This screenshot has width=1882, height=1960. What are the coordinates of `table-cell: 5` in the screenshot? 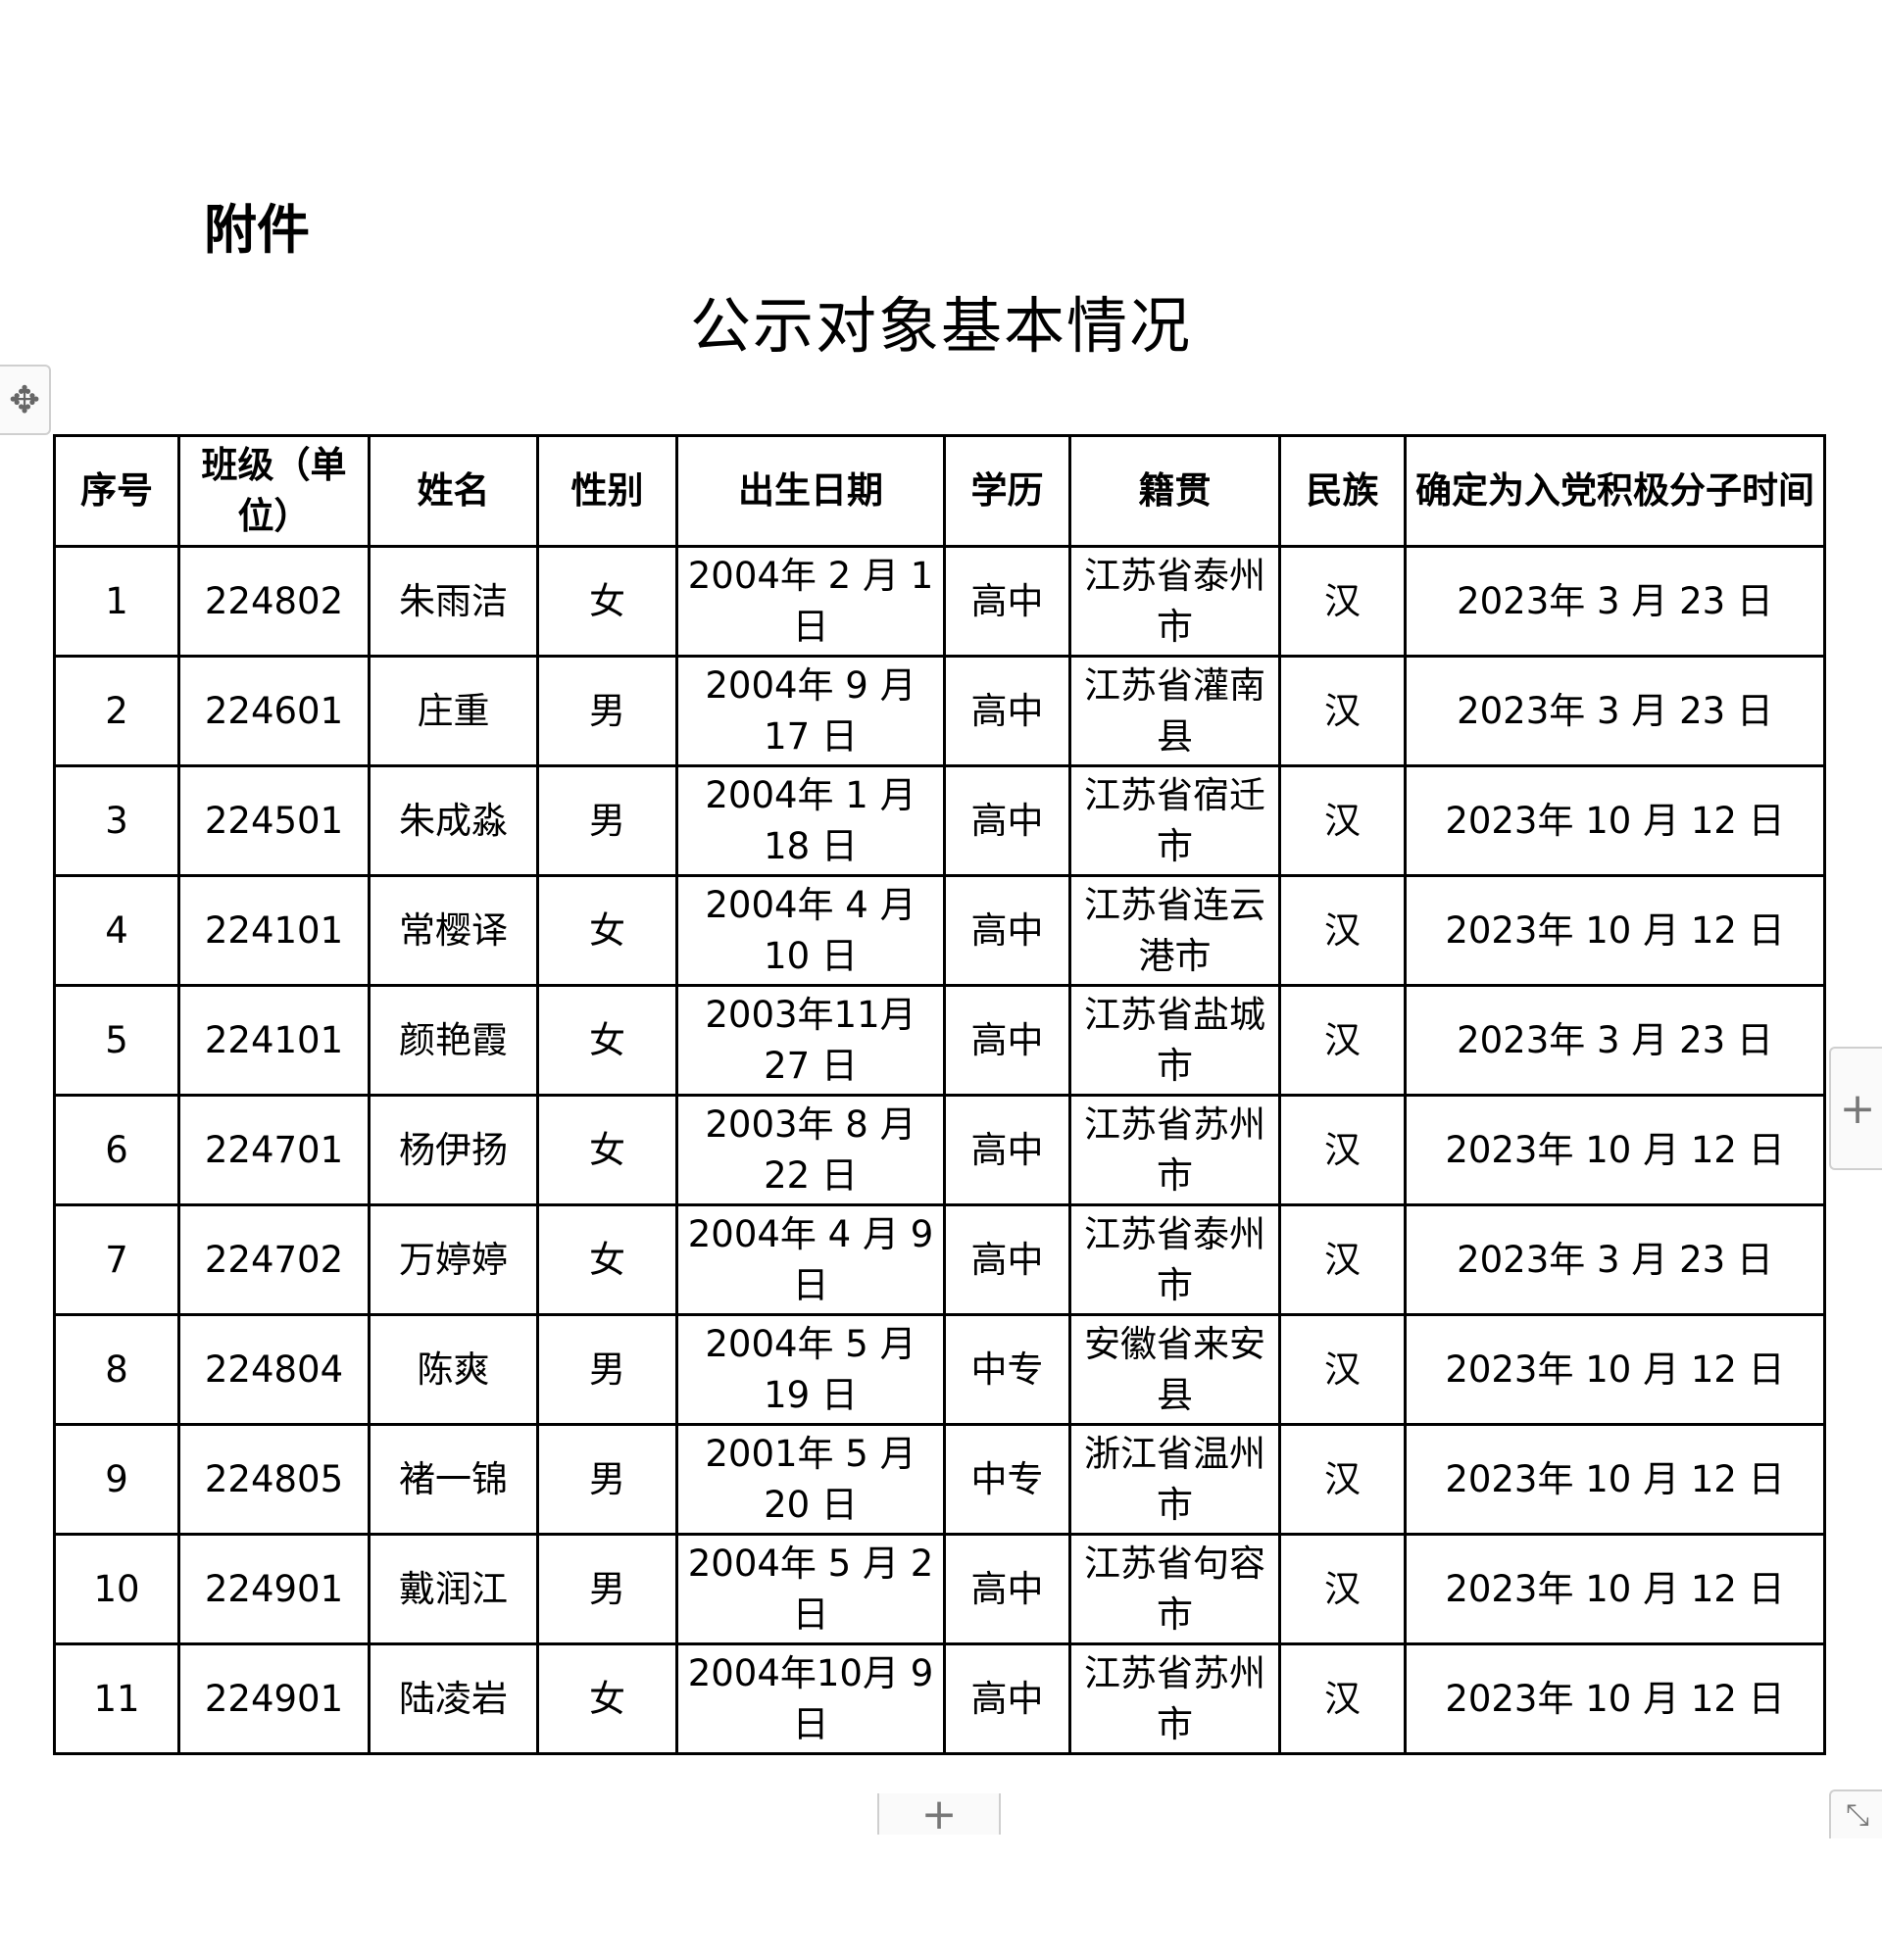 It's located at (117, 1040).